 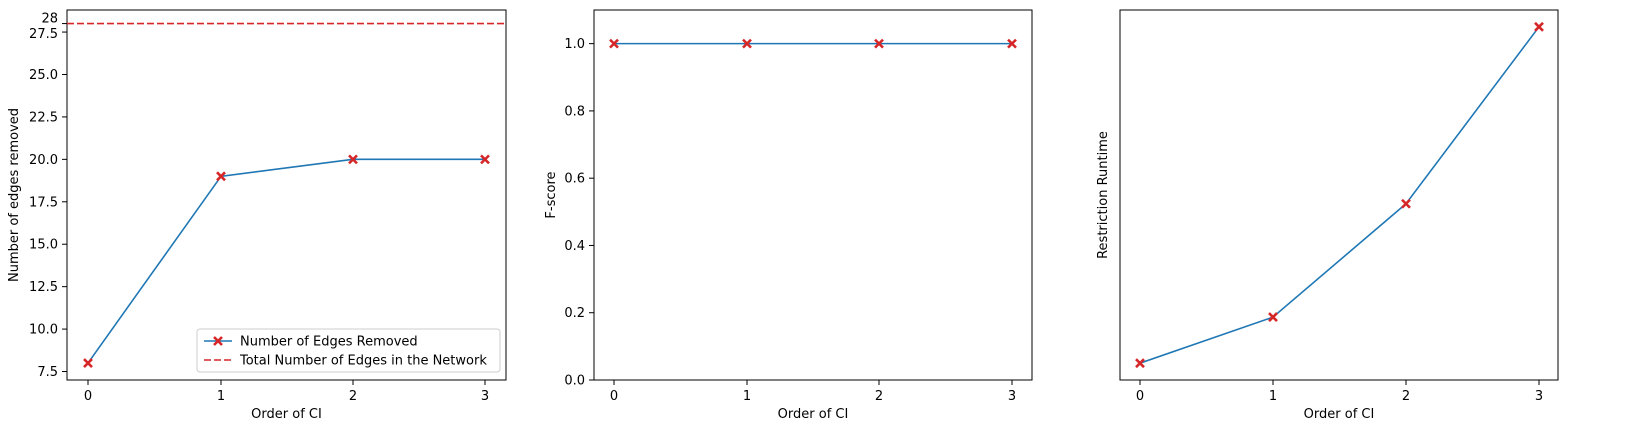 I want to click on legend-entry-total-edges: Total Number of Edges in the Network, so click(x=363, y=361).